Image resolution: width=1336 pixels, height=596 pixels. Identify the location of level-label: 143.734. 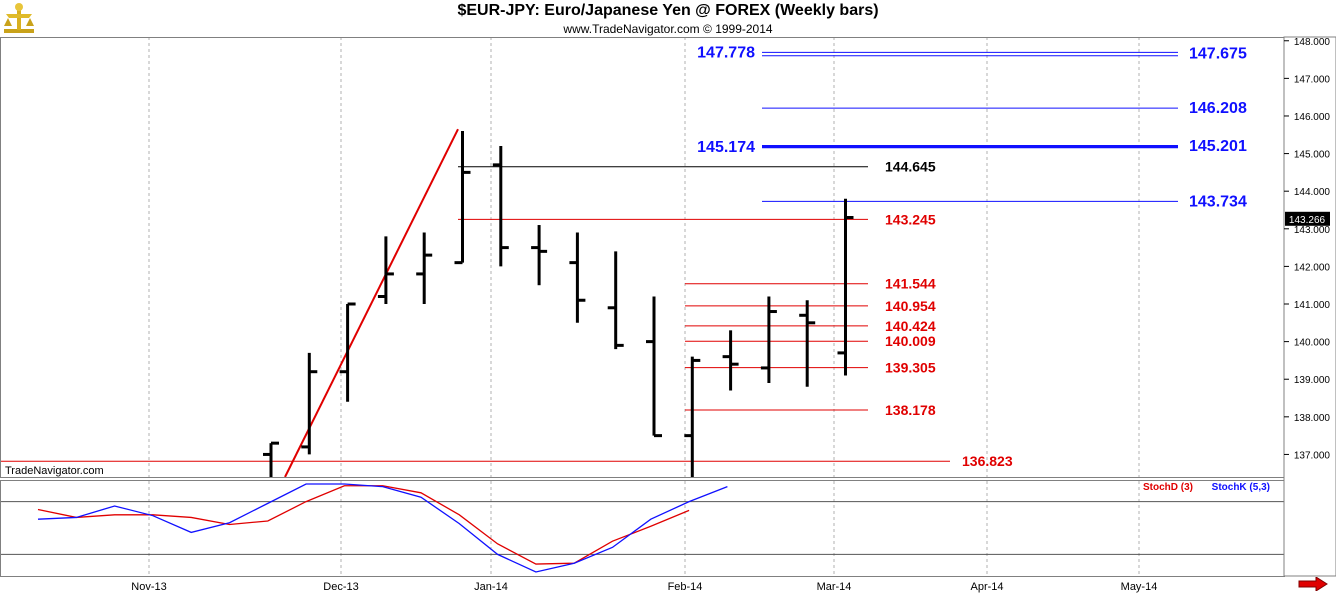
(1218, 201).